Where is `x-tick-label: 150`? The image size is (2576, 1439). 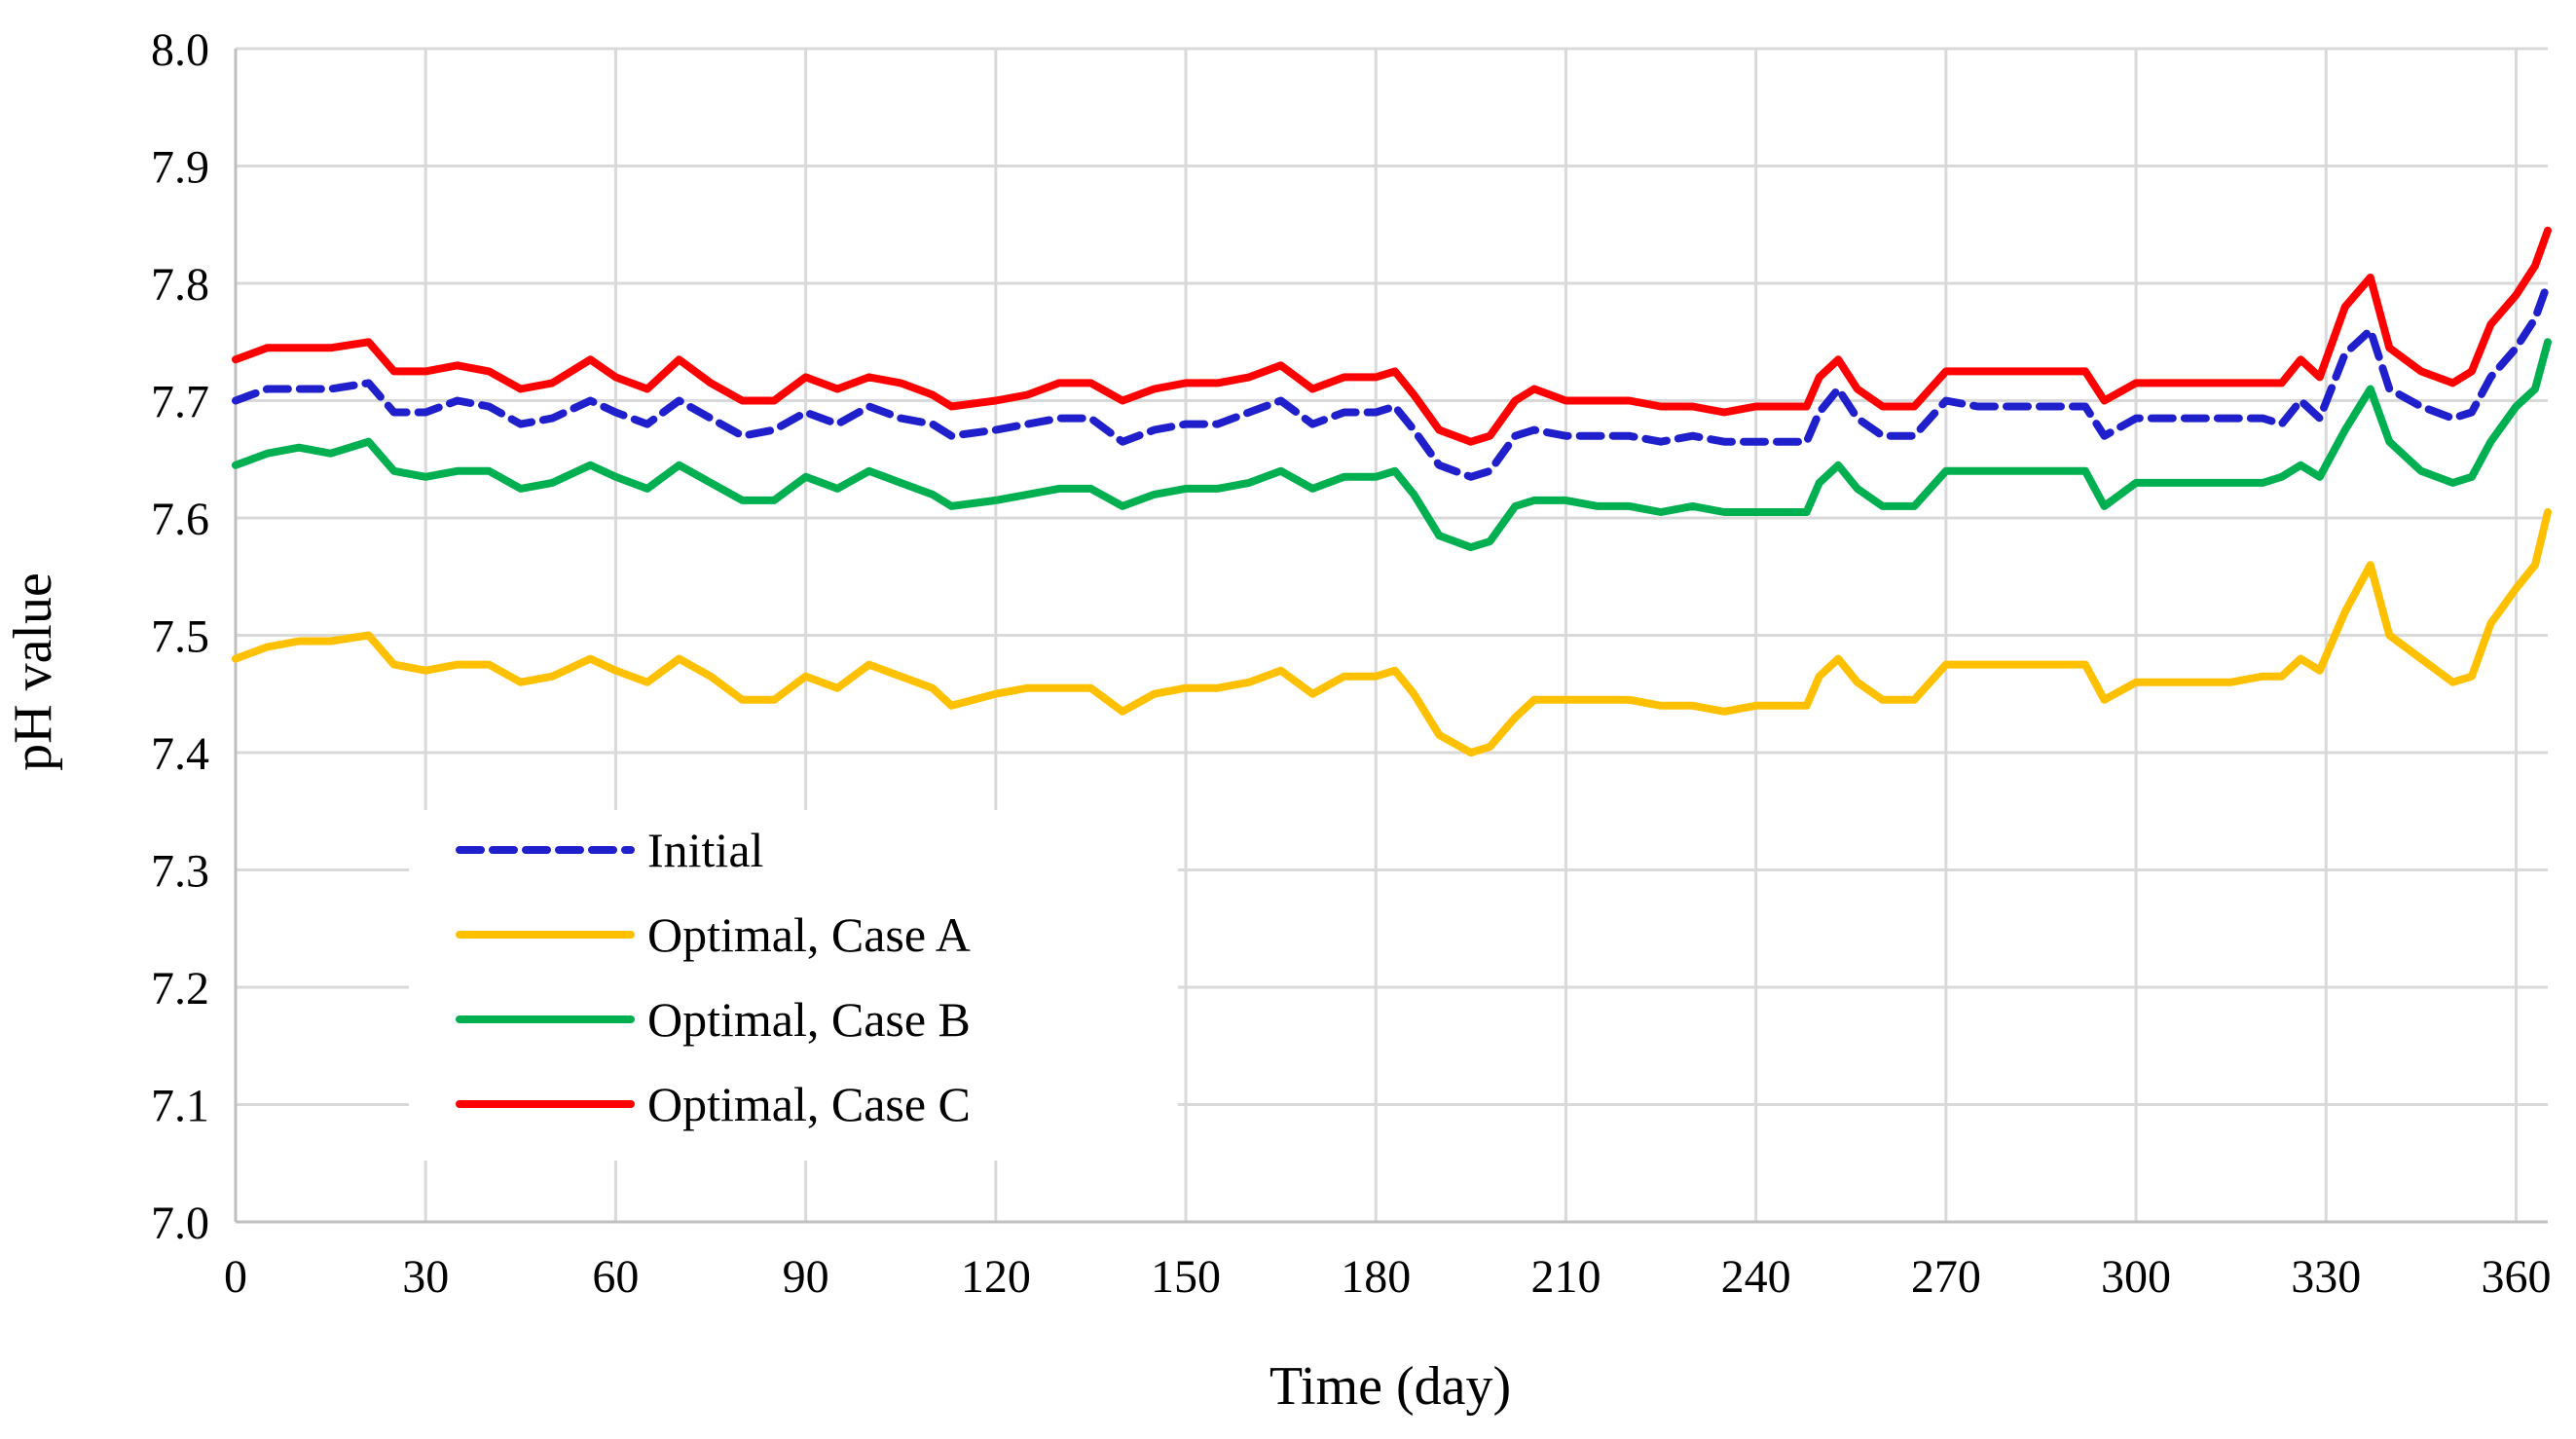 x-tick-label: 150 is located at coordinates (1186, 1277).